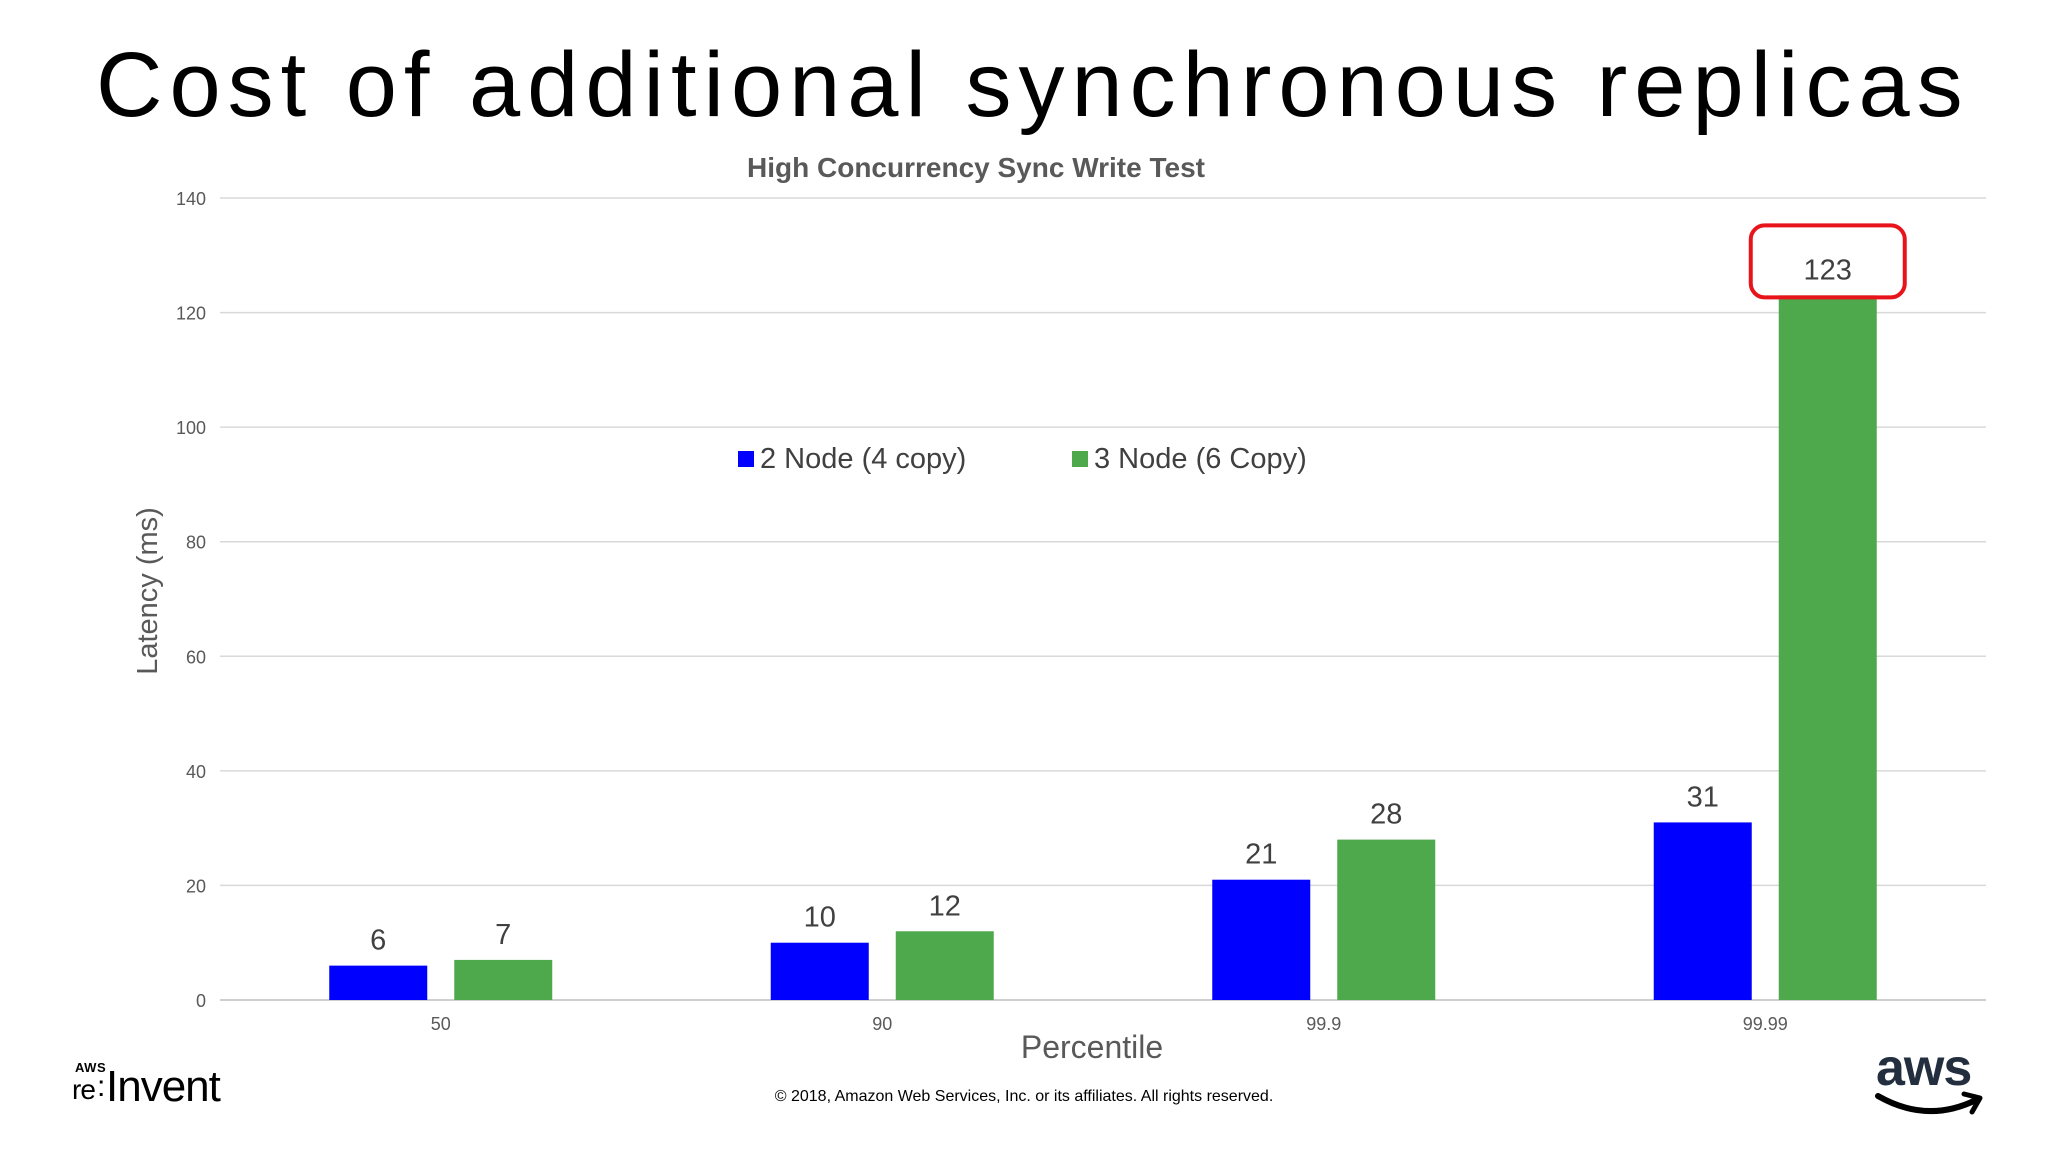 The width and height of the screenshot is (2048, 1152). Describe the element at coordinates (196, 772) in the screenshot. I see `y-tick-40: 40` at that location.